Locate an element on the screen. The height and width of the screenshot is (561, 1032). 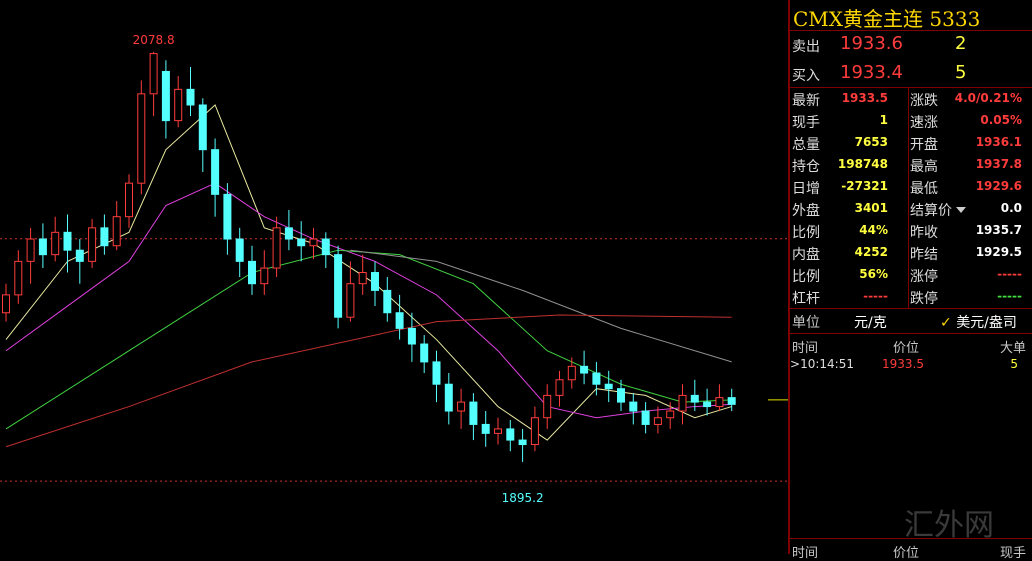
book-price: 1933.6 is located at coordinates (871, 43).